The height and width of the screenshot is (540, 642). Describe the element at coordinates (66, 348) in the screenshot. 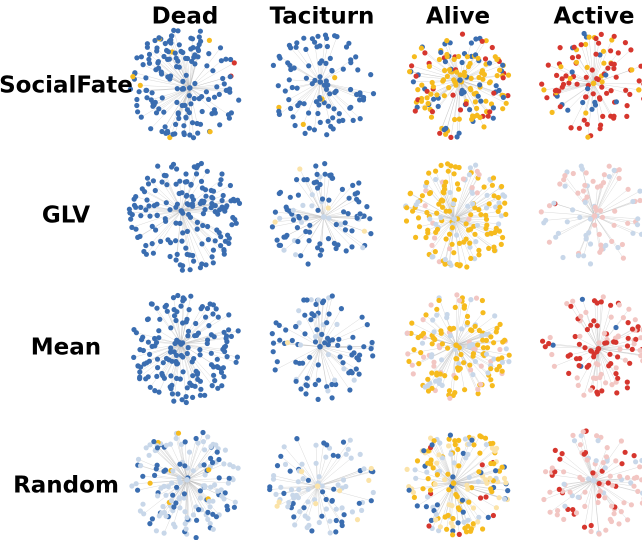

I see `row-label: Mean` at that location.